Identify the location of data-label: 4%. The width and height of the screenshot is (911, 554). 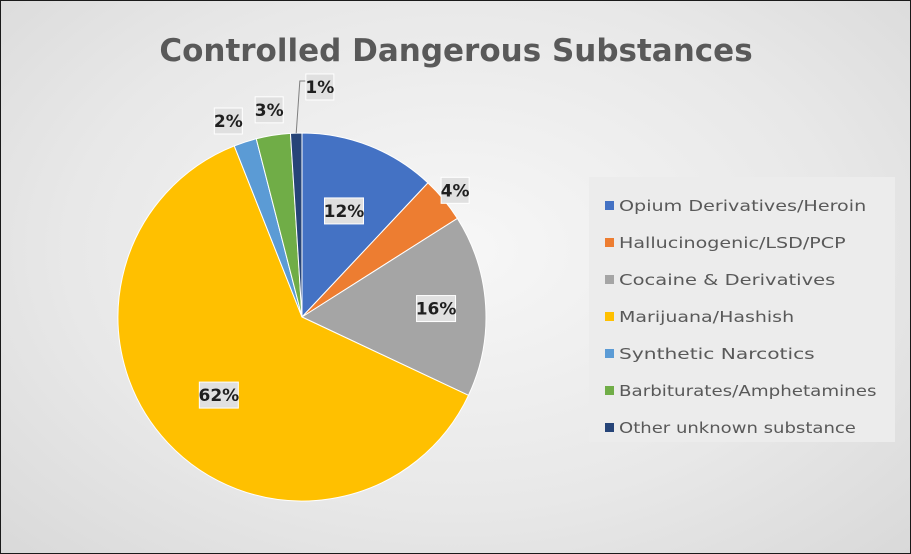
(455, 190).